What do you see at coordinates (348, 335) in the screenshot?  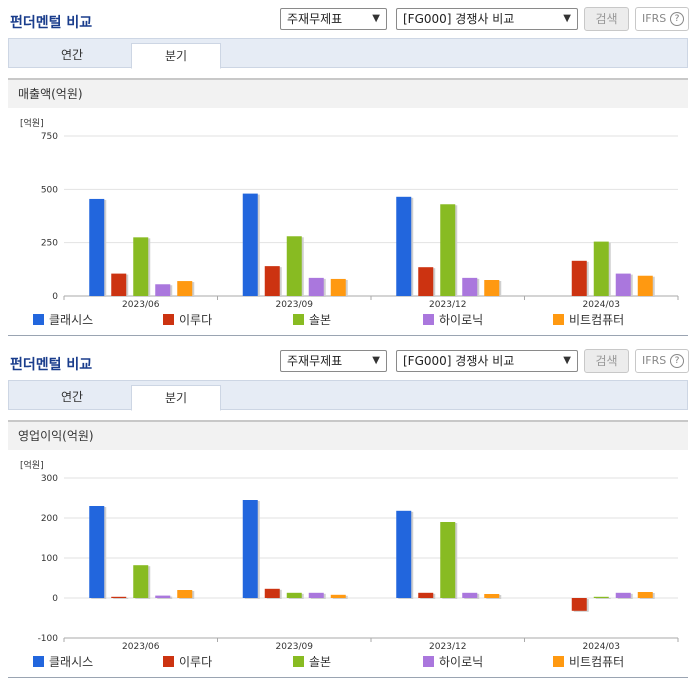 I see `divider` at bounding box center [348, 335].